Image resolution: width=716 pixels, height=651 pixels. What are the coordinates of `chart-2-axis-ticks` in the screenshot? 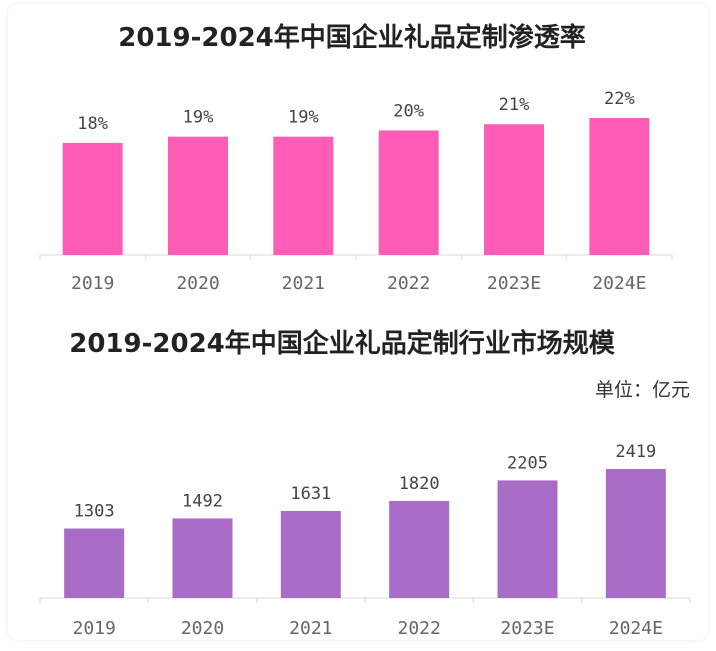 It's located at (365, 600).